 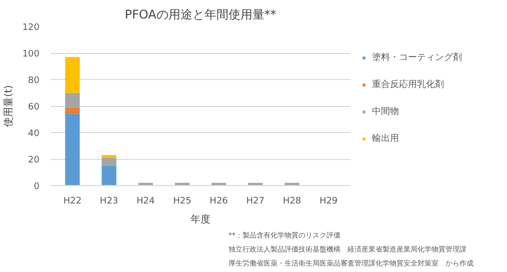 I want to click on x-tick-label: H24, so click(x=146, y=201).